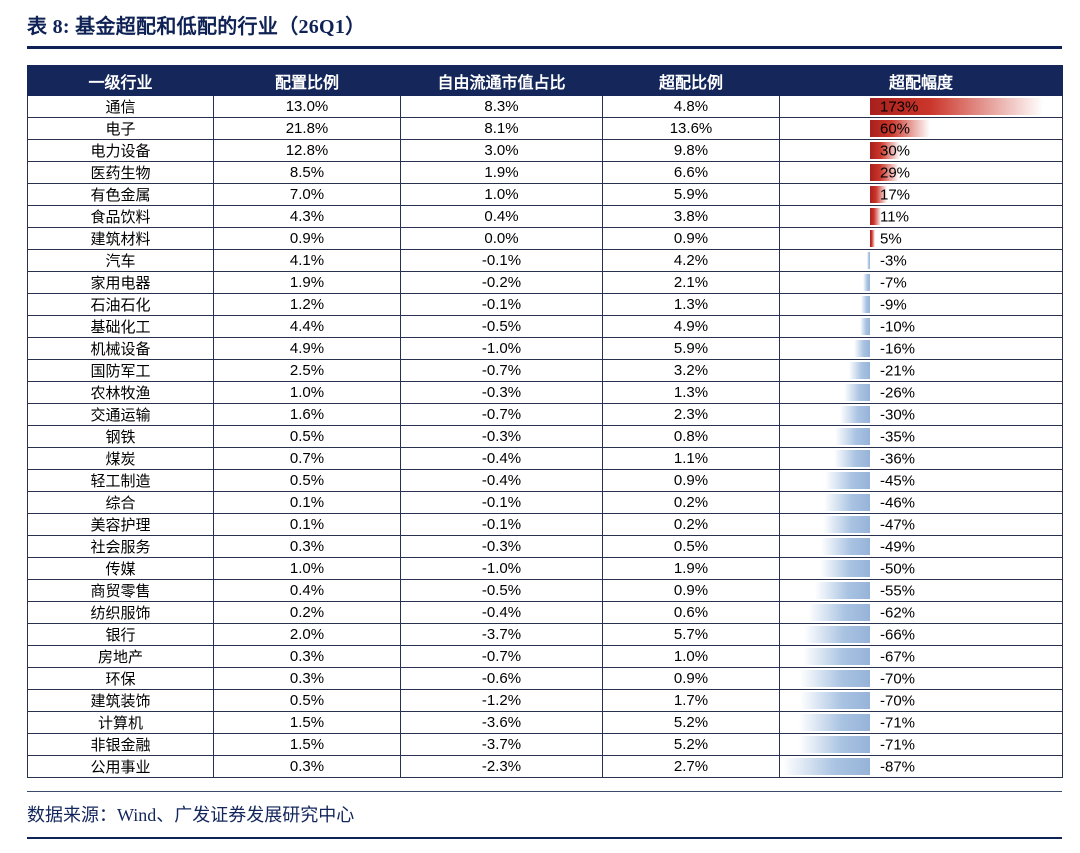 The height and width of the screenshot is (853, 1080). I want to click on free-float-cell: -0.4%, so click(501, 480).